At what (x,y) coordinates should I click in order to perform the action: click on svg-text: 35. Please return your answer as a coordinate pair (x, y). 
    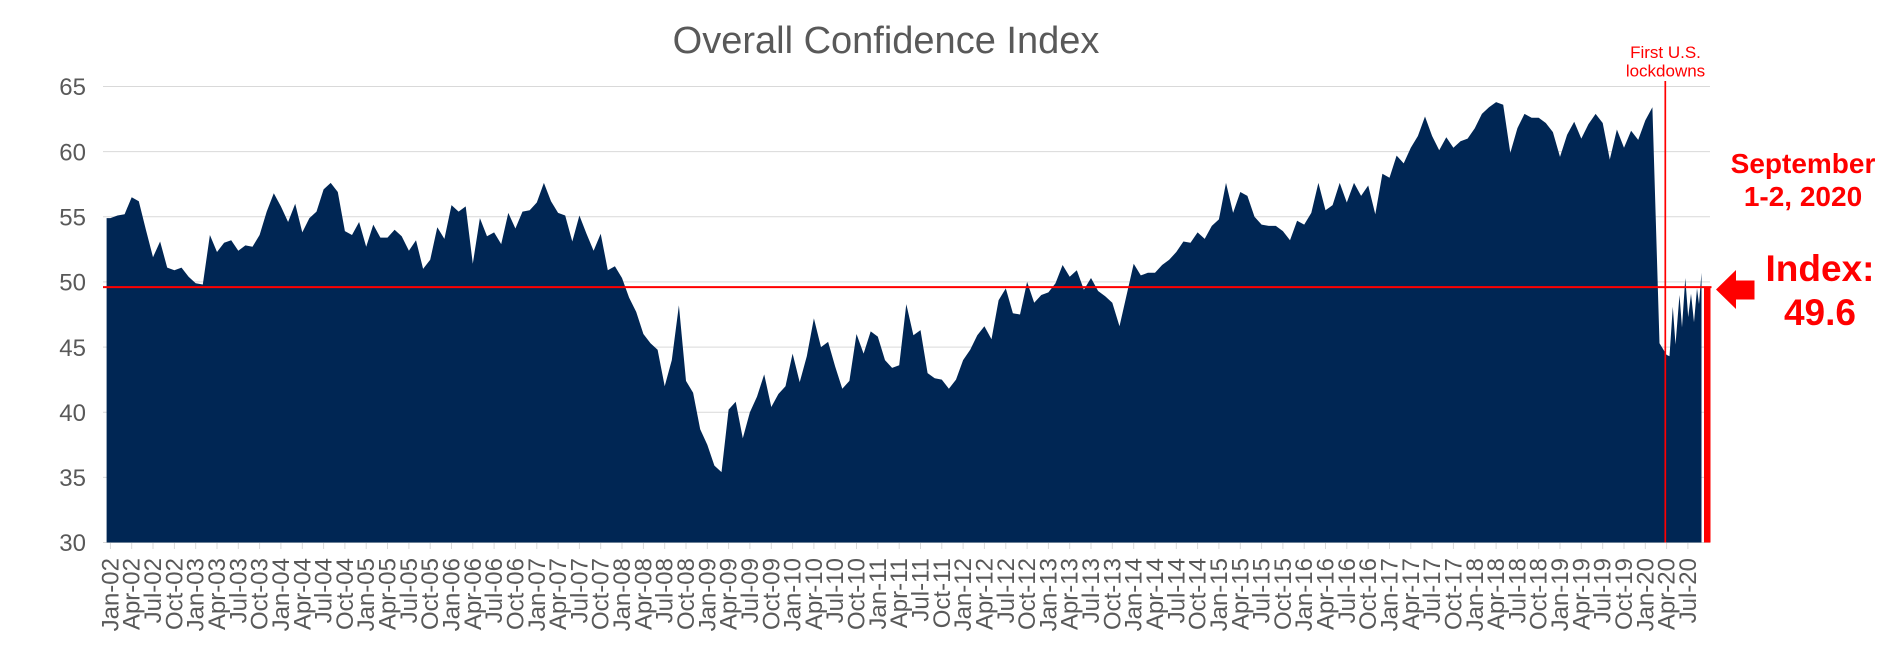
    Looking at the image, I should click on (72, 478).